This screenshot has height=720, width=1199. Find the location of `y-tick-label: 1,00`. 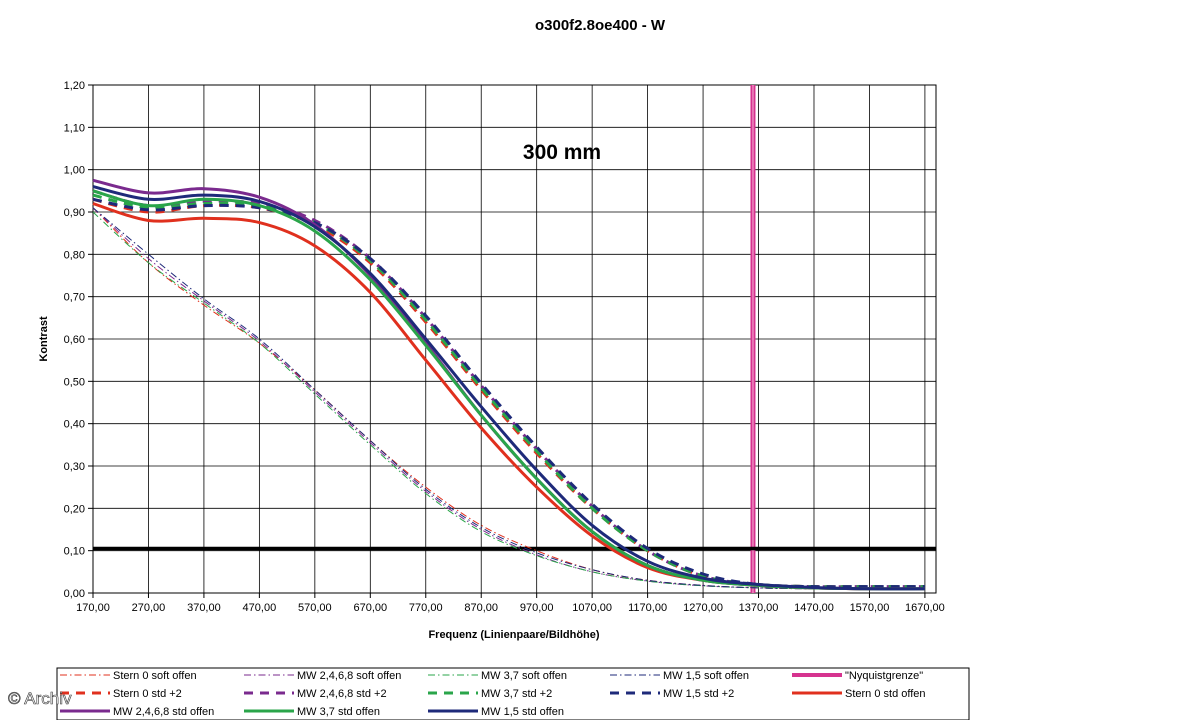

y-tick-label: 1,00 is located at coordinates (74, 171).